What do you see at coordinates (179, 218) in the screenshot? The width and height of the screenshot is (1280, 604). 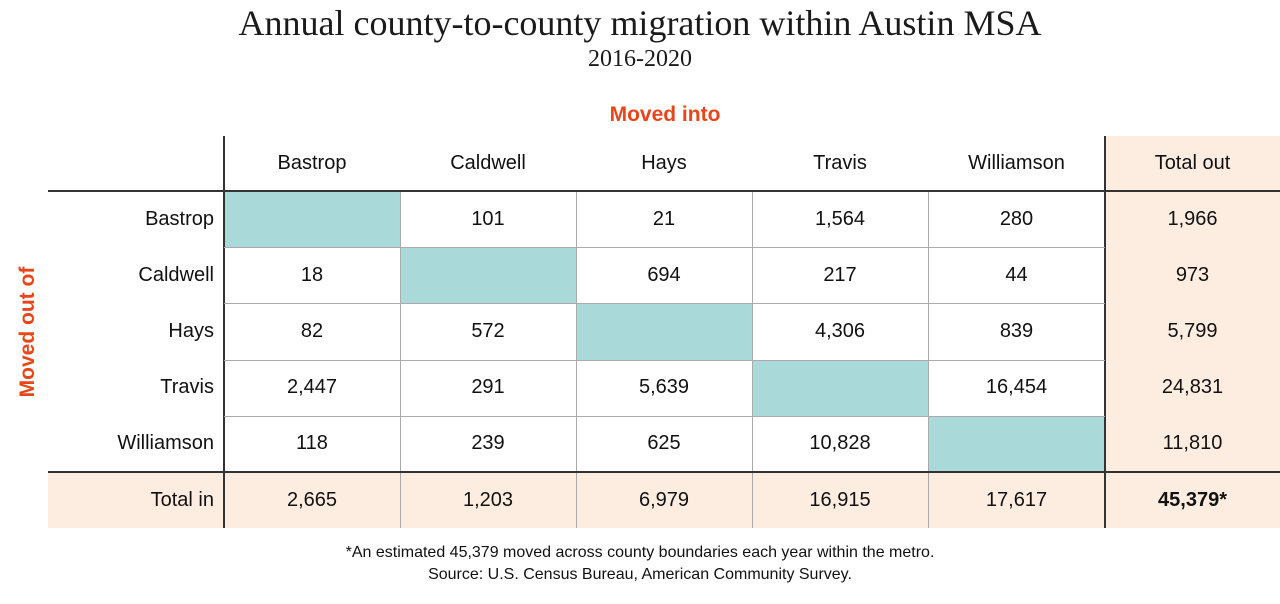 I see `row-header-bastrop: Bastrop` at bounding box center [179, 218].